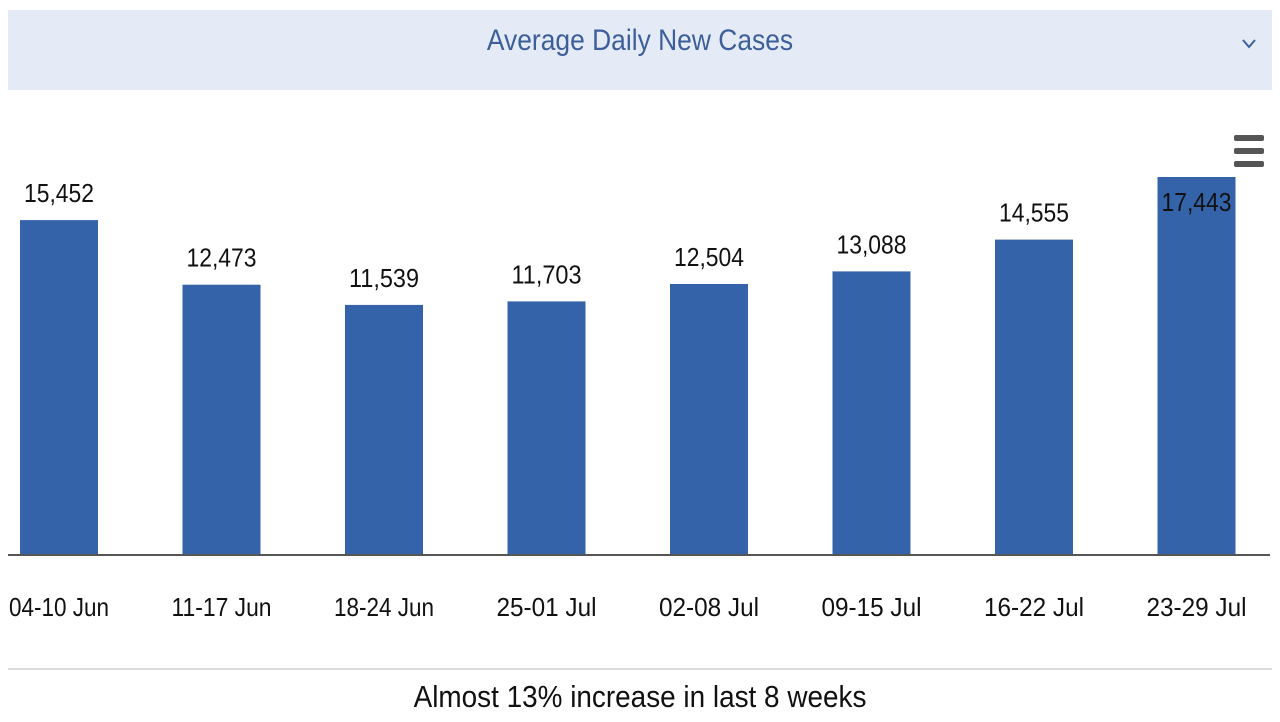  What do you see at coordinates (1249, 152) in the screenshot?
I see `hamburger-menu-icon` at bounding box center [1249, 152].